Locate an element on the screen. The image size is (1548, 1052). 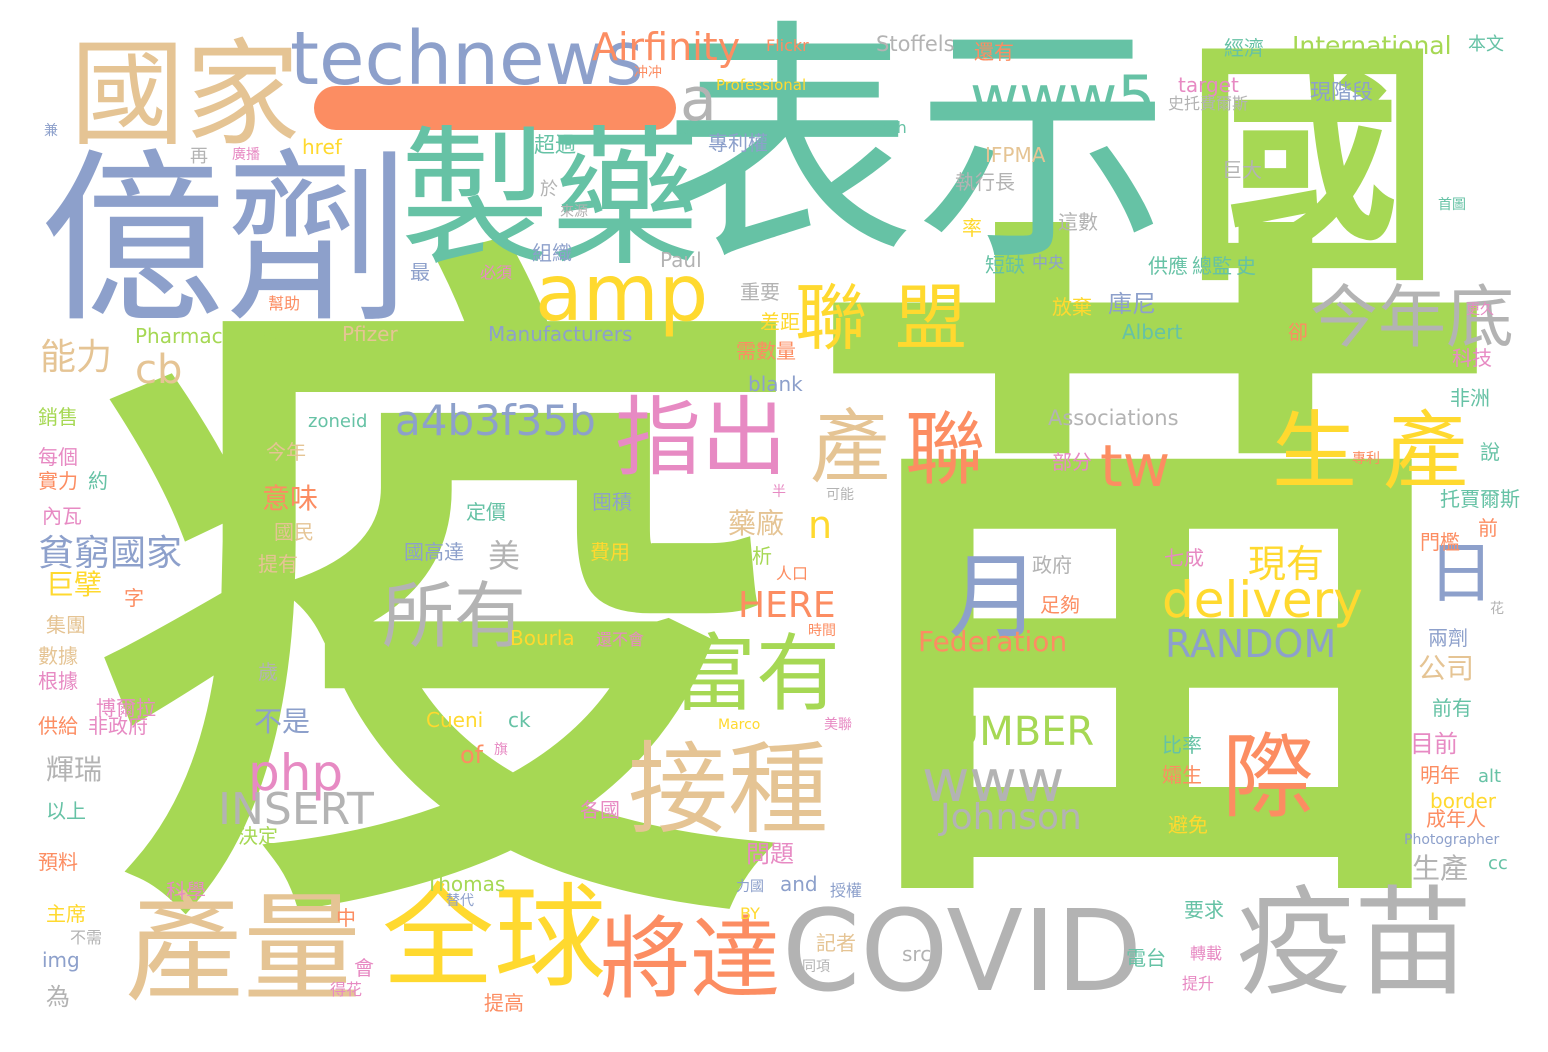
word-qianyou: 前有 is located at coordinates (1452, 708).